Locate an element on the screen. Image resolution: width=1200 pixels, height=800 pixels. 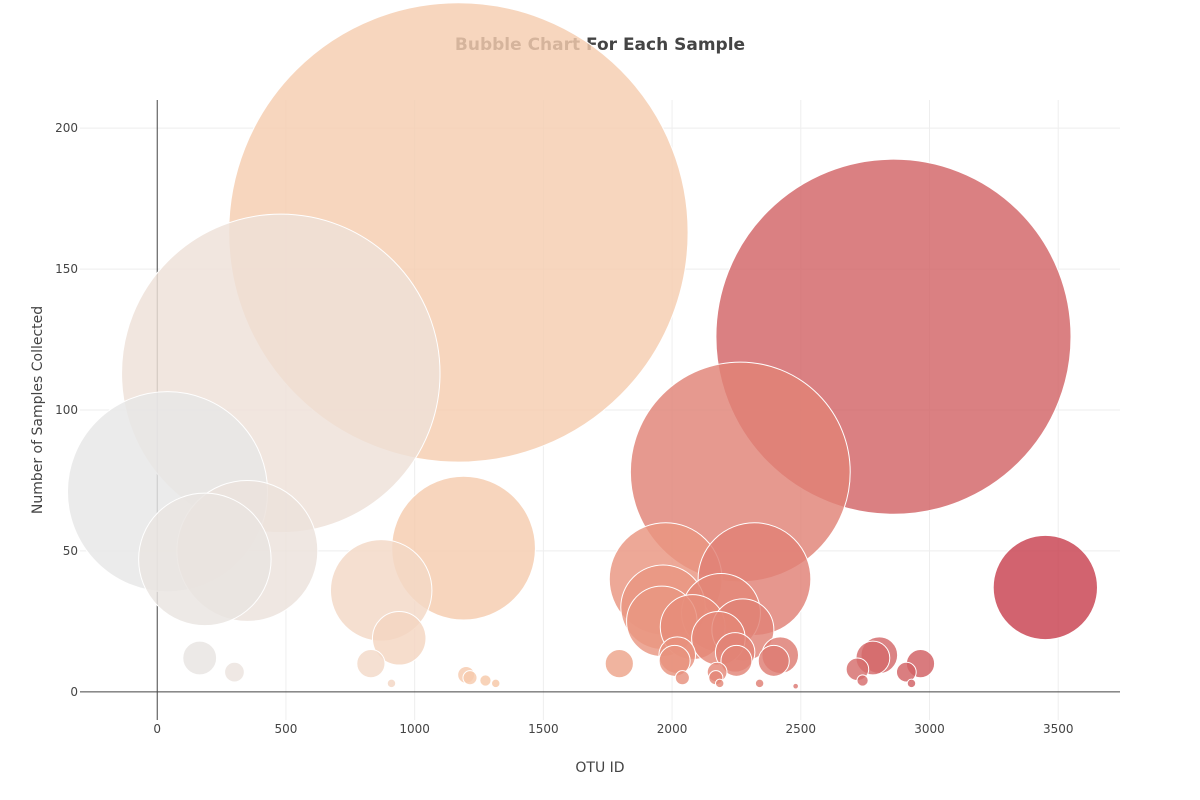
y-tick-labels: 0 50 100 150 200 is located at coordinates (66, 410).